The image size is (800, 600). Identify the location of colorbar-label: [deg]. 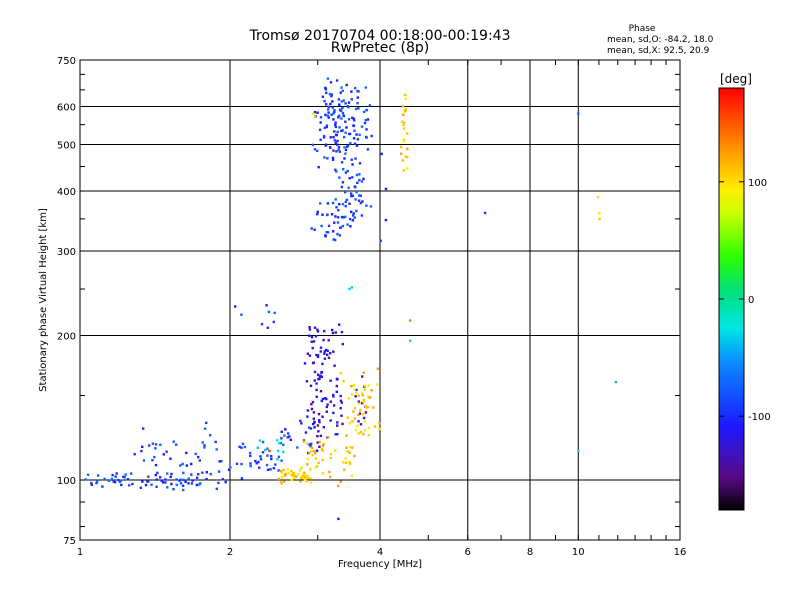
(736, 79).